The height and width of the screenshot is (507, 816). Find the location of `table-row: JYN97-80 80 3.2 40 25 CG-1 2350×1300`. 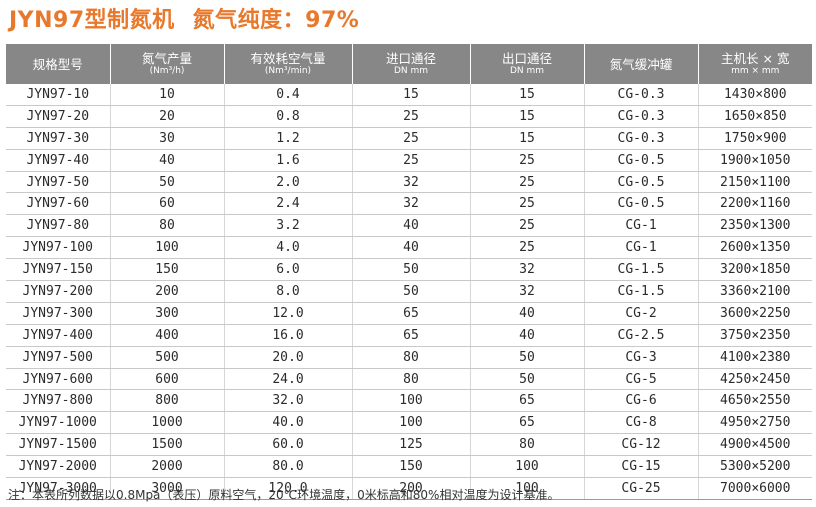

table-row: JYN97-80 80 3.2 40 25 CG-1 2350×1300 is located at coordinates (409, 226).